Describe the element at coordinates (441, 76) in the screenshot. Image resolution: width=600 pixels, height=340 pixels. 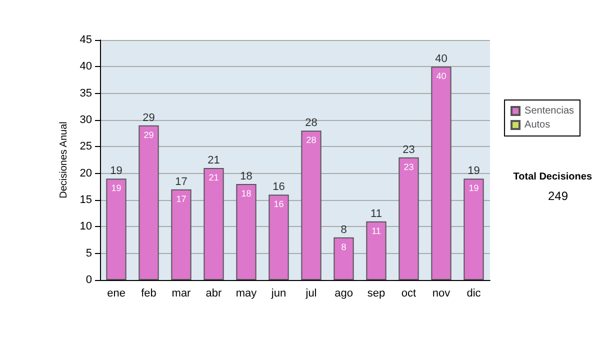
I see `data-label: 40` at that location.